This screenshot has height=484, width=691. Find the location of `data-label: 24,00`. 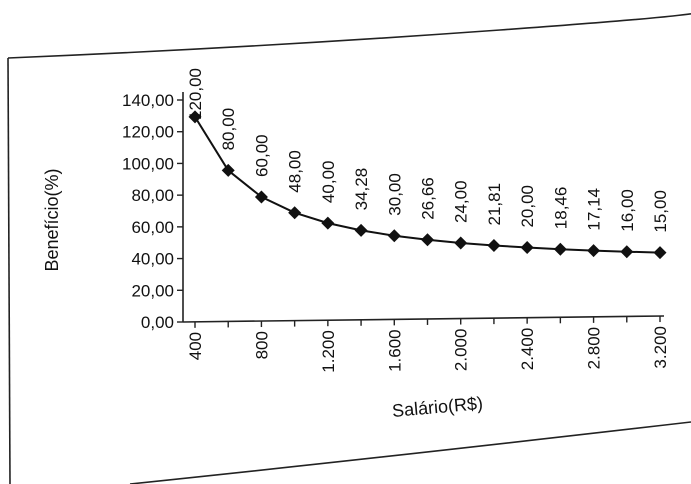

data-label: 24,00 is located at coordinates (461, 201).